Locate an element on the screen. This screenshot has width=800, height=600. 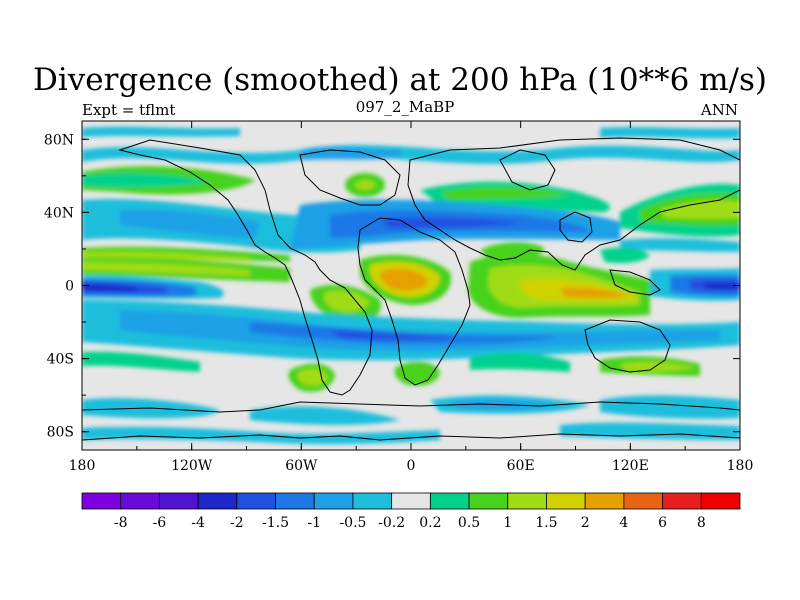
color-bar-label: 6 is located at coordinates (662, 523).